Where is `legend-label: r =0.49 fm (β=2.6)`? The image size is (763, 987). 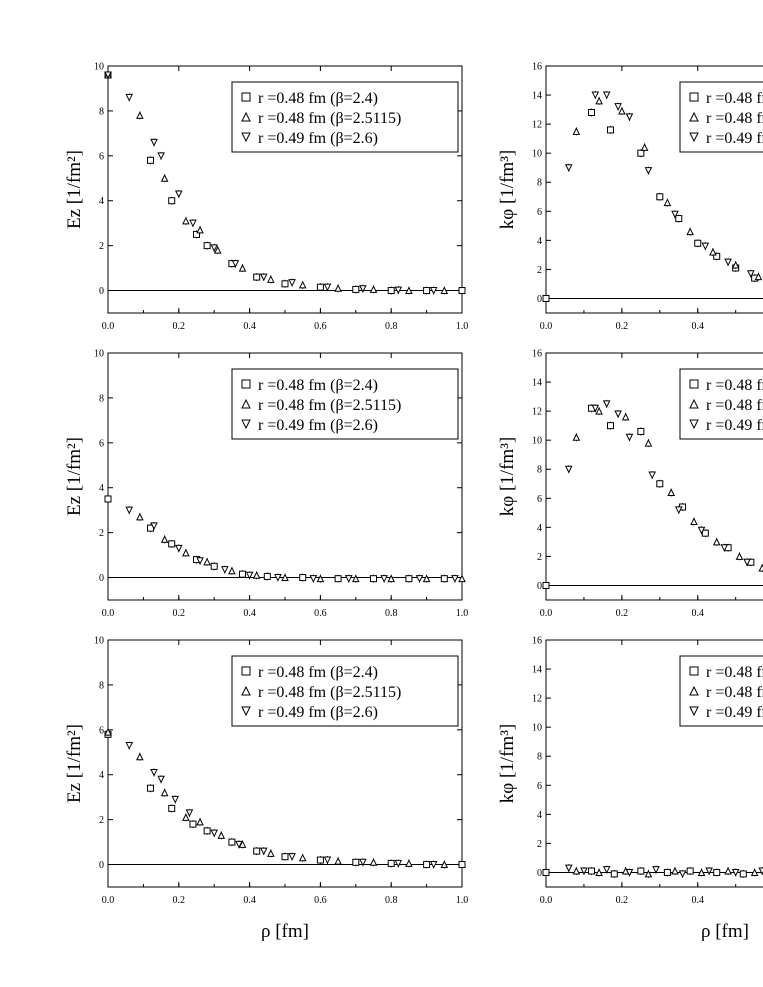 legend-label: r =0.49 fm (β=2.6) is located at coordinates (734, 425).